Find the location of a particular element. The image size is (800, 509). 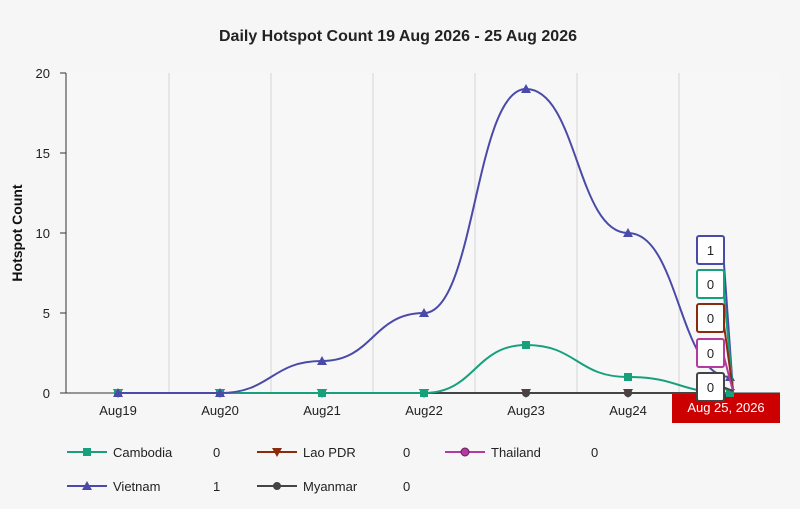

legend-item-lao-pdr: Lao PDR 0 is located at coordinates (333, 452).